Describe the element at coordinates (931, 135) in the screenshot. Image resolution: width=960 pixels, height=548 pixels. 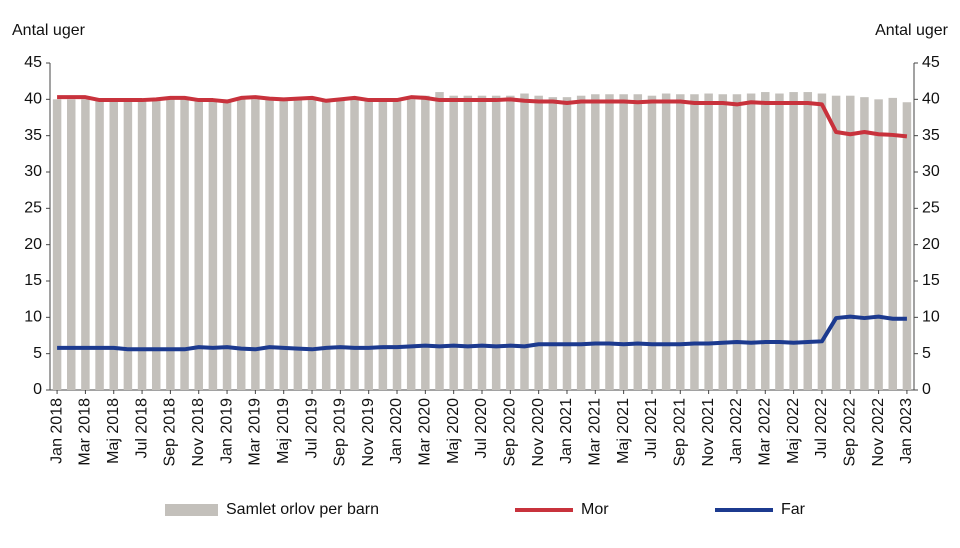
I see `y2-tick-label: 35` at that location.